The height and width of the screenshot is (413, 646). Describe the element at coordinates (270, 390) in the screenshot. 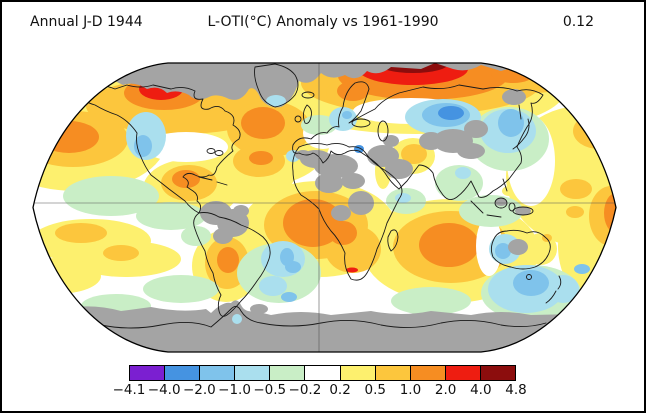

I see `colorbar-tick-label: −0.5` at that location.